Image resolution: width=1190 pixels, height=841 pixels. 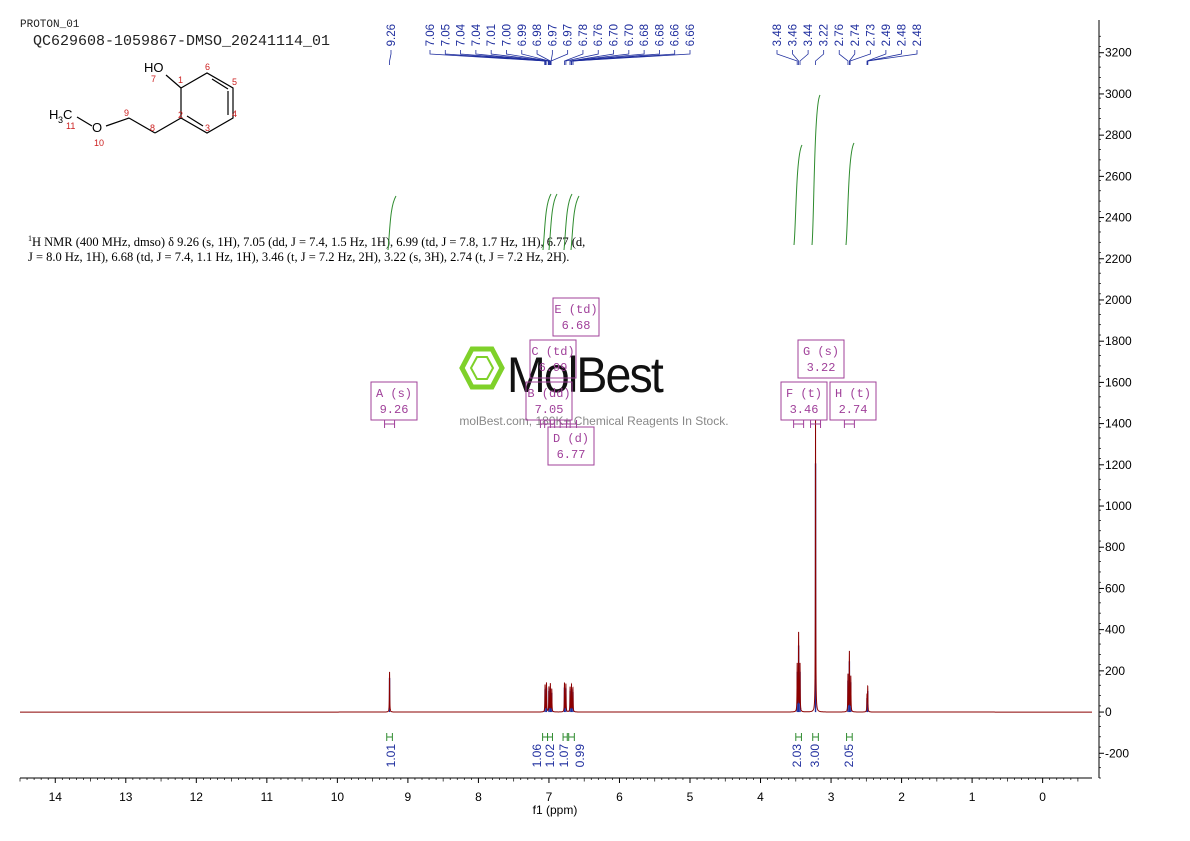 What do you see at coordinates (575, 310) in the screenshot?
I see `multiplet-name: E (td)` at bounding box center [575, 310].